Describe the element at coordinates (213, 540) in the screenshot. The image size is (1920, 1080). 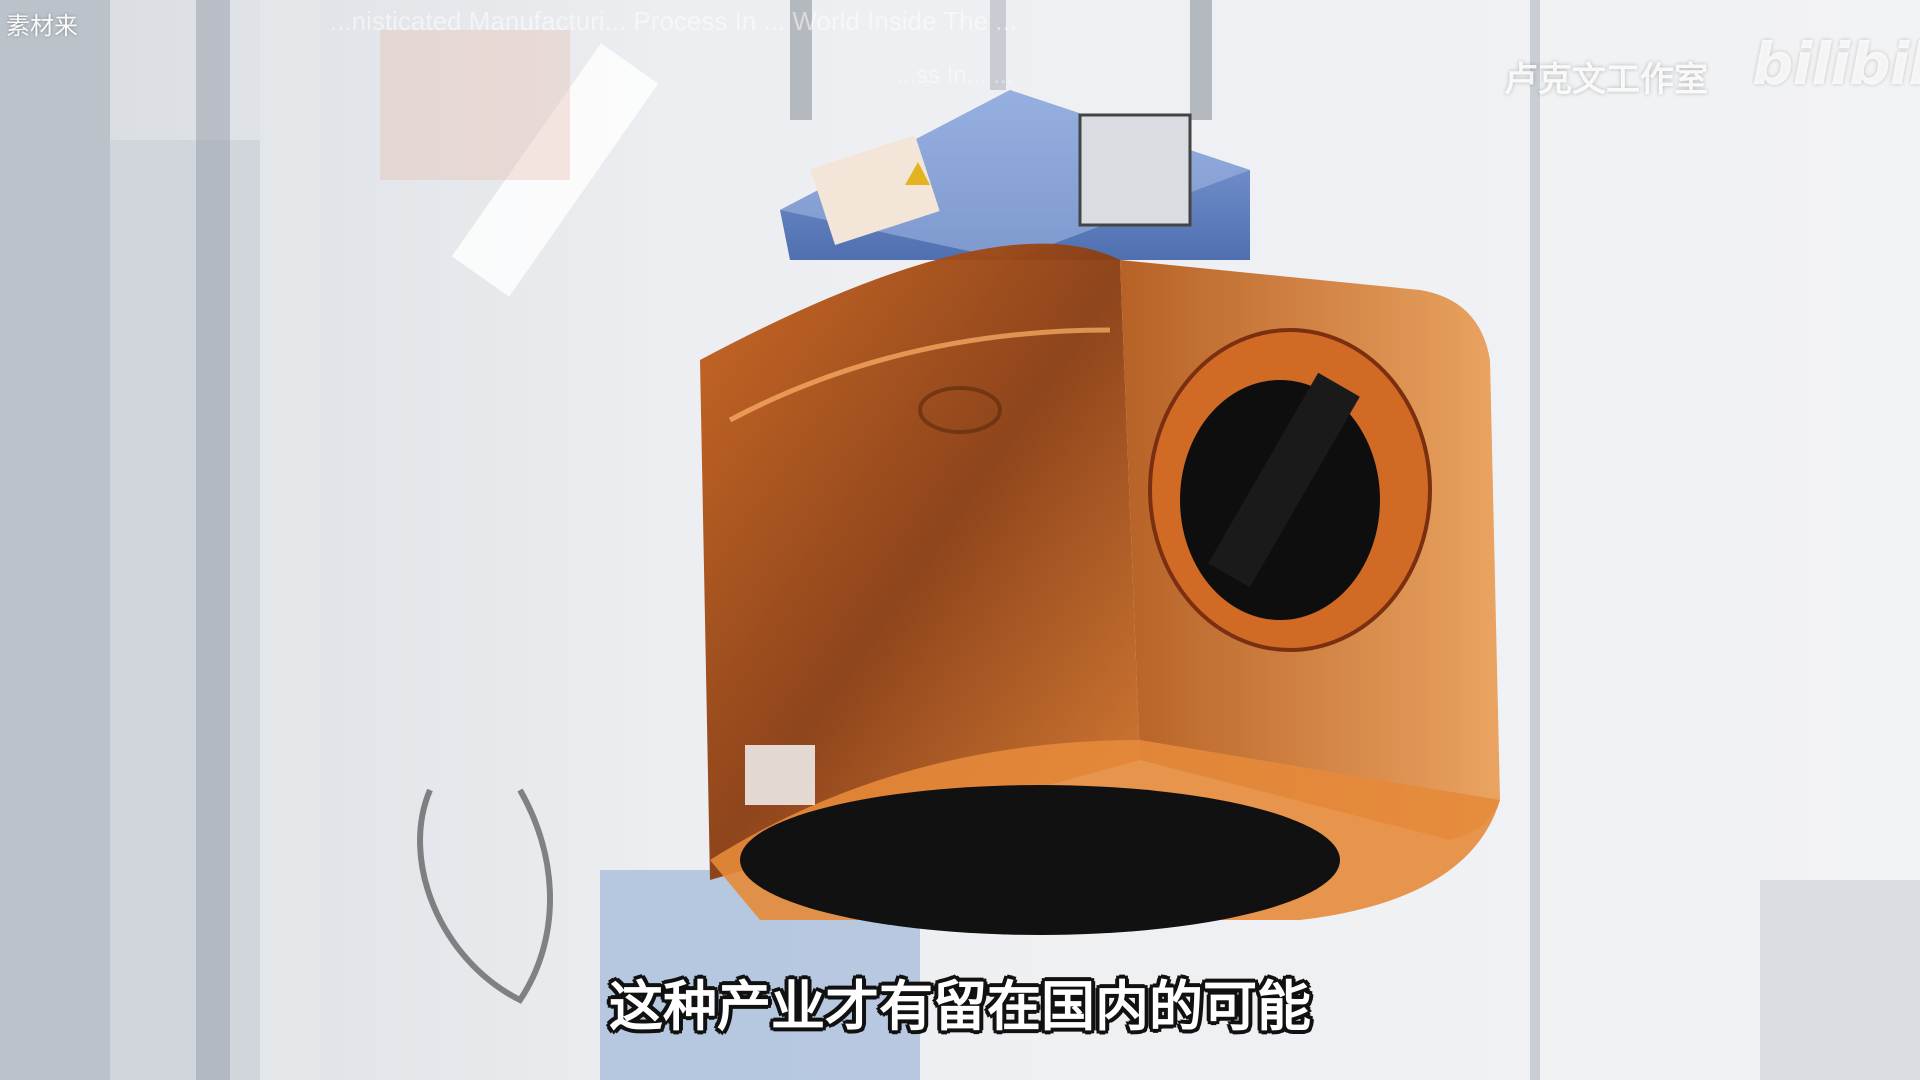
I see `column-edge` at that location.